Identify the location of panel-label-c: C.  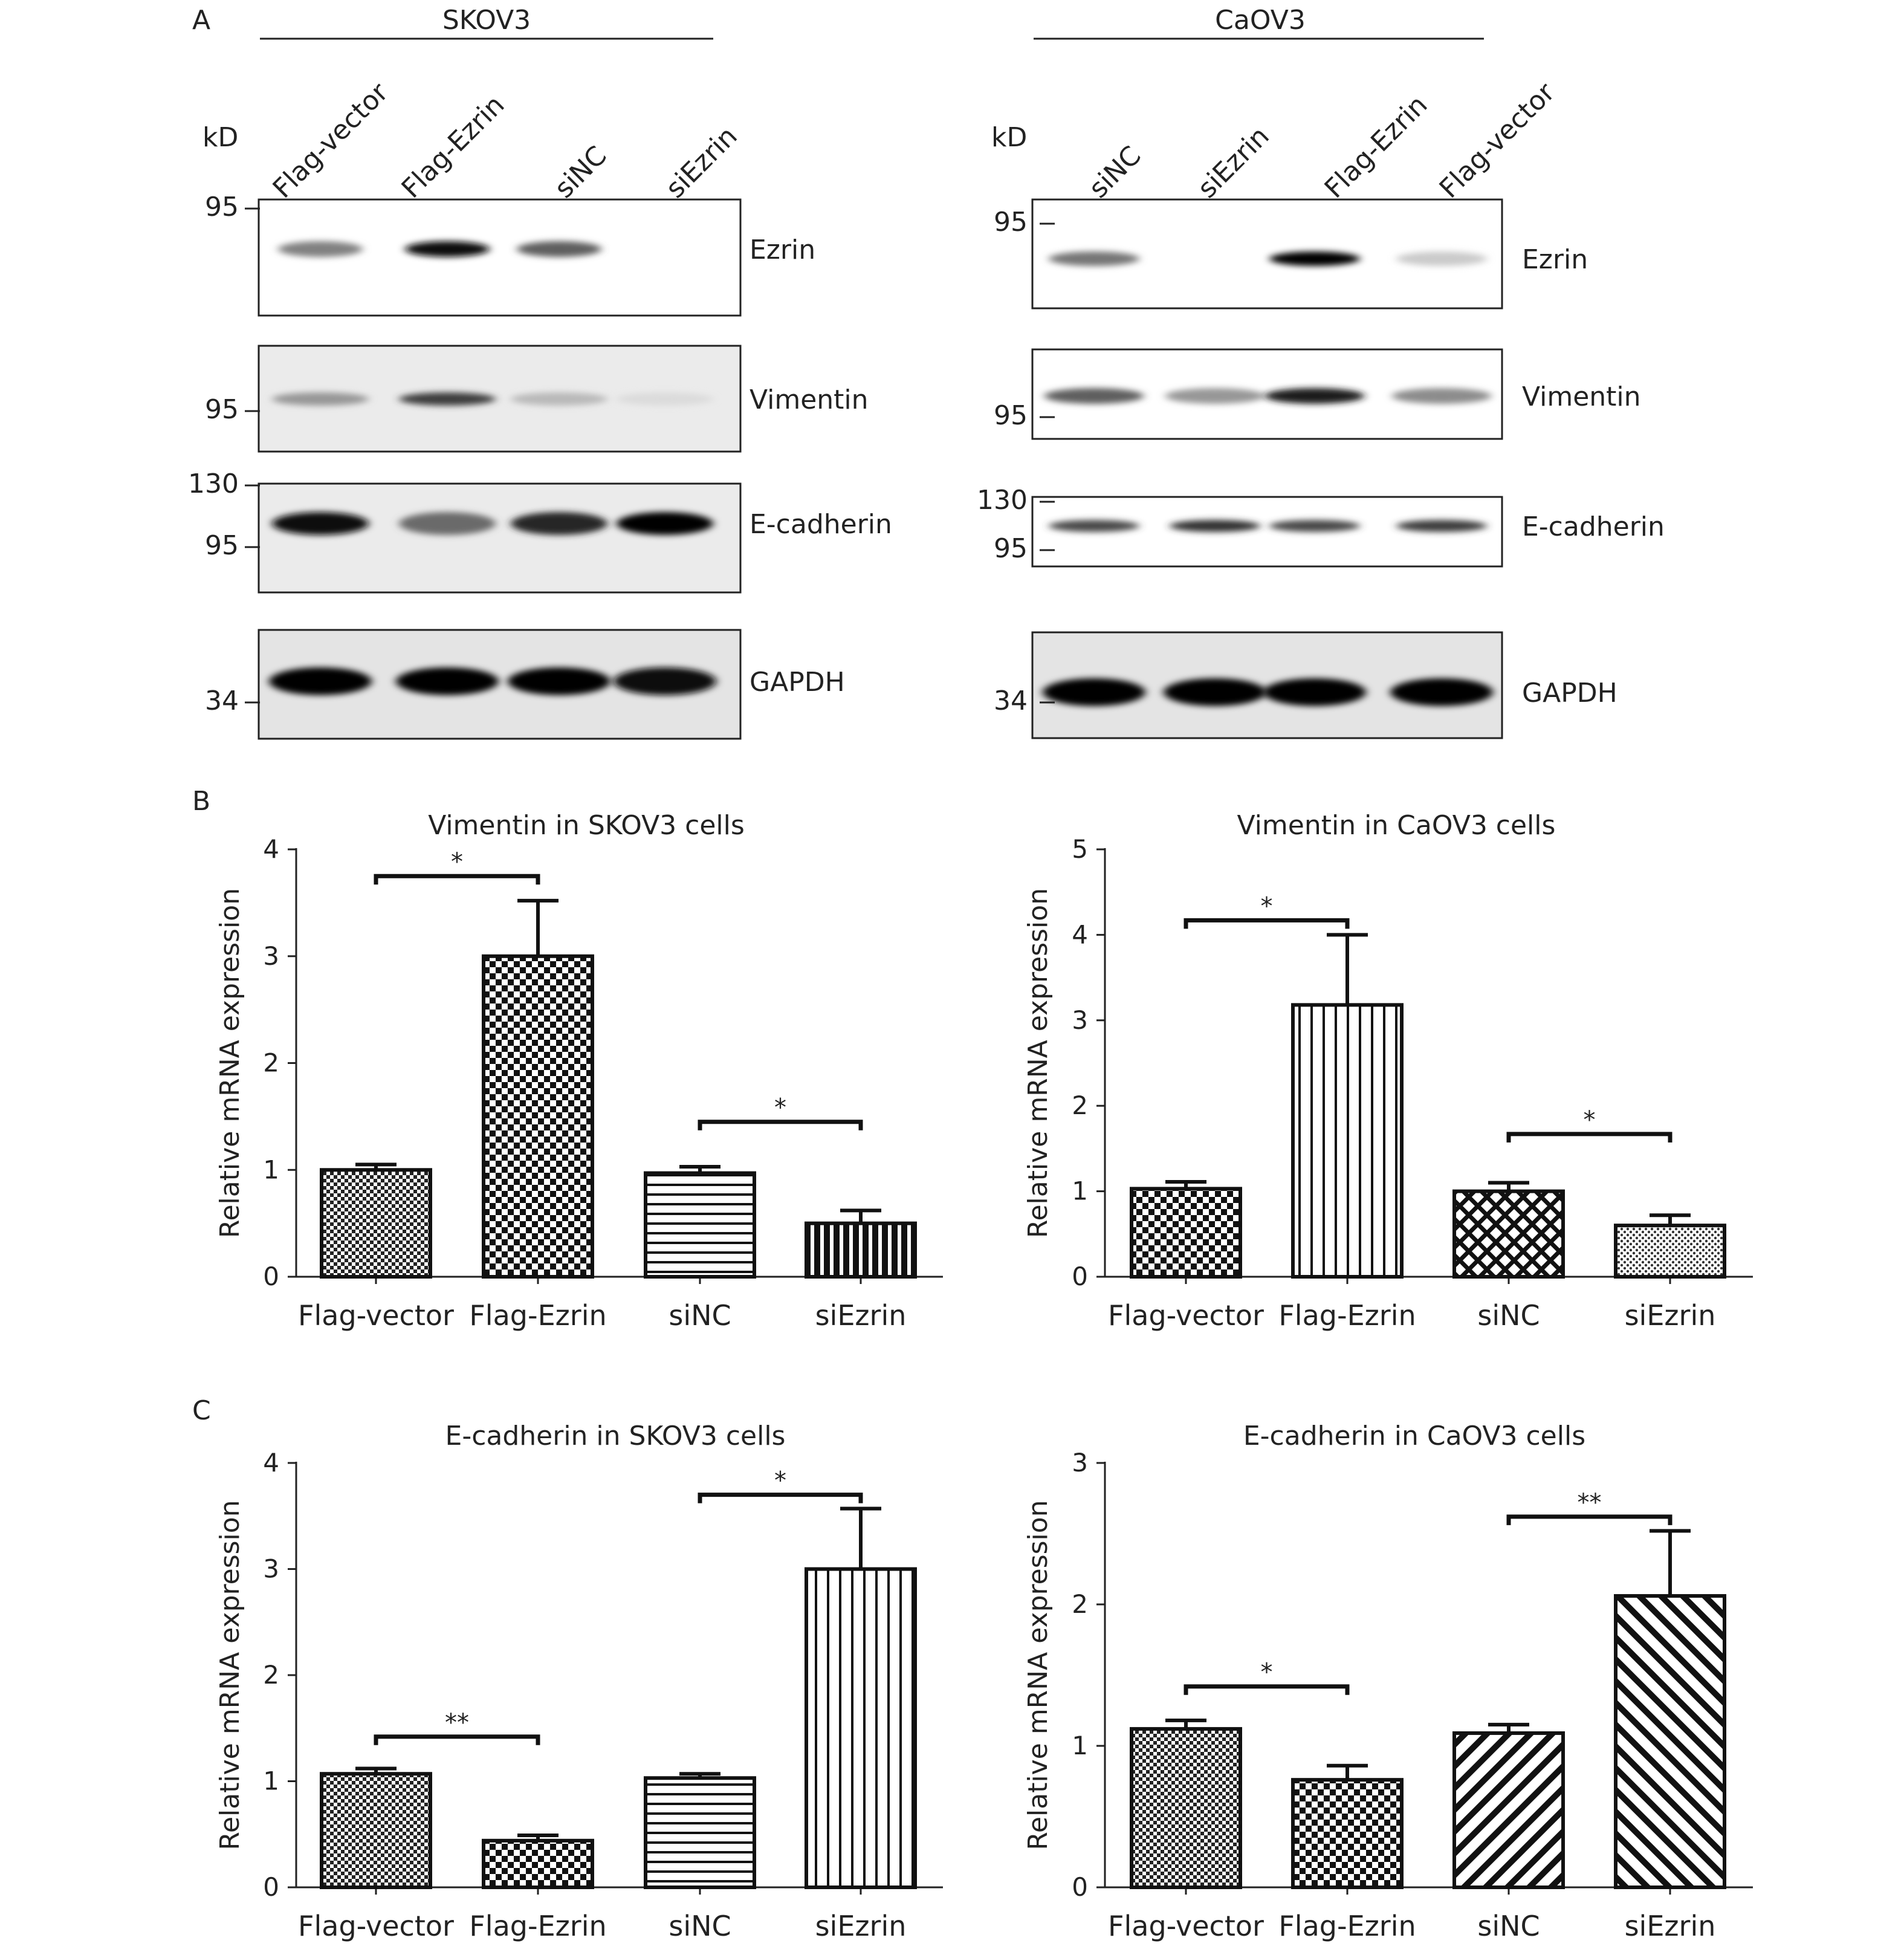
(201, 1410).